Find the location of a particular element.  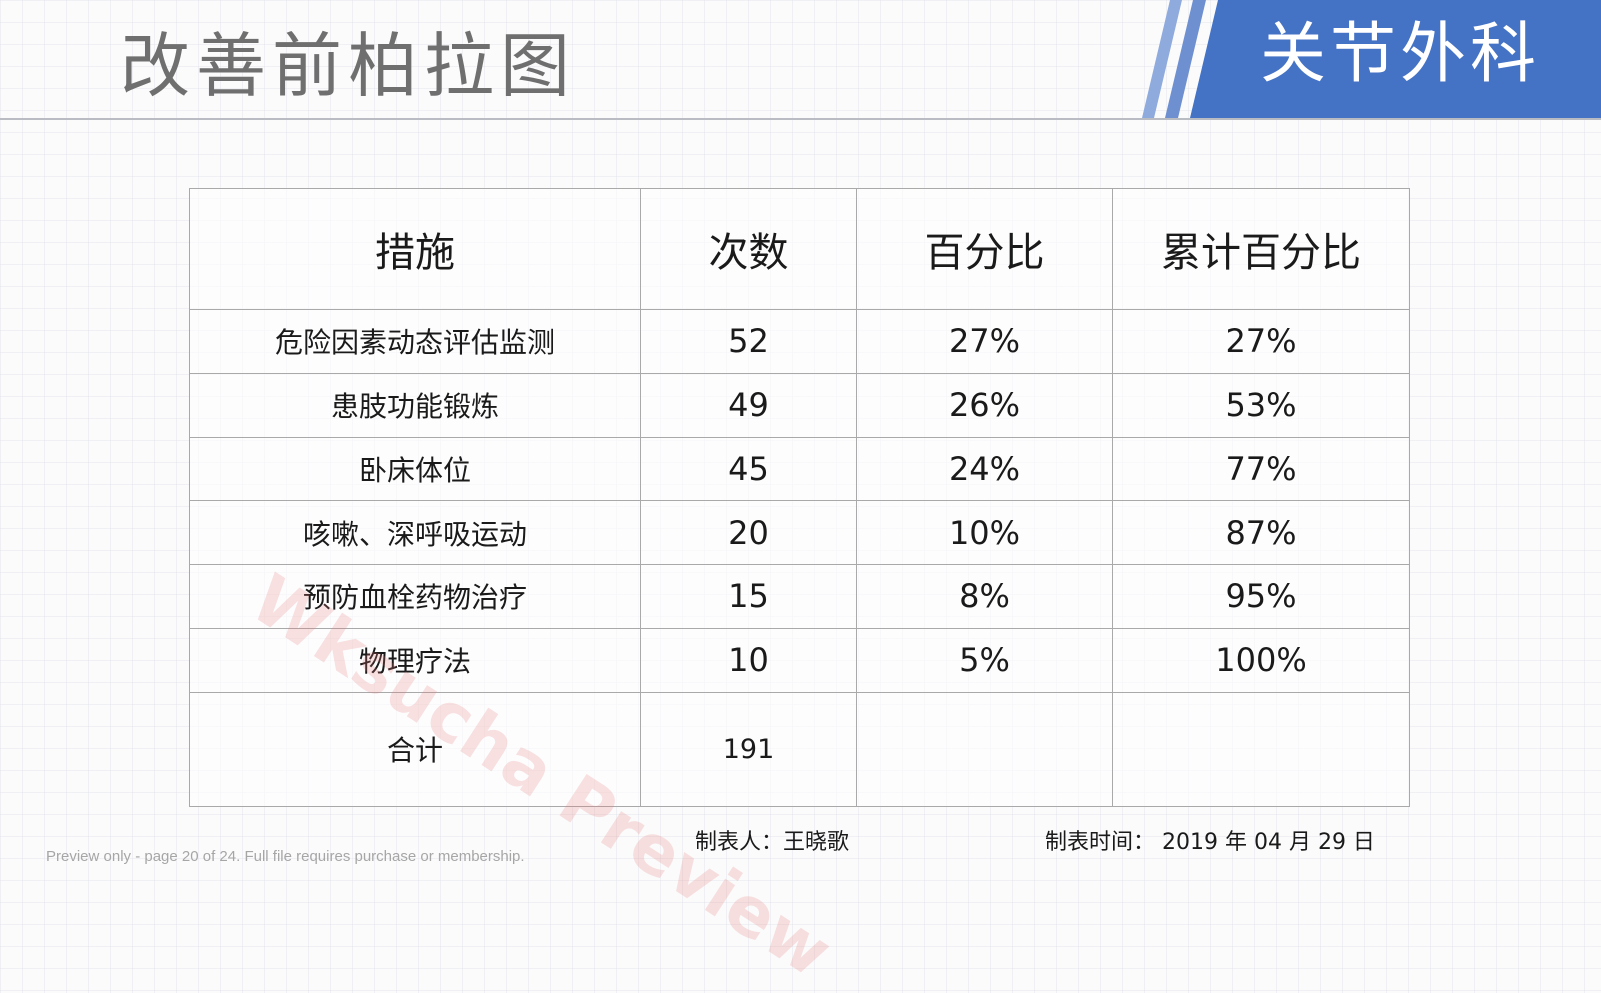

cell-measure: 卧床体位 is located at coordinates (415, 469).